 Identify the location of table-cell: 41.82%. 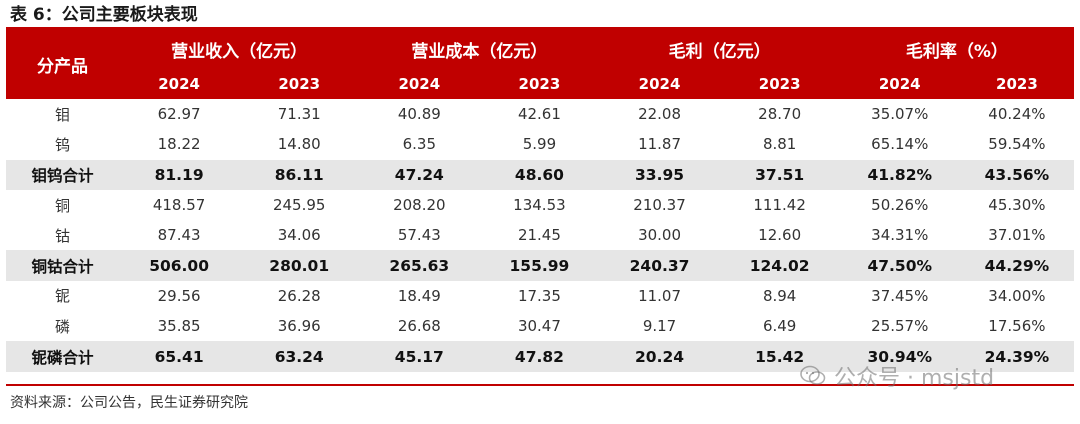
(899, 174).